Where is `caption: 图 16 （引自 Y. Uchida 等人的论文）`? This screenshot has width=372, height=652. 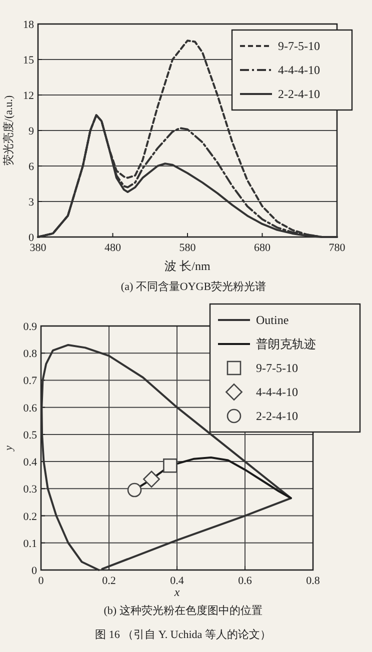
caption: 图 16 （引自 Y. Uchida 等人的论文） is located at coordinates (183, 634).